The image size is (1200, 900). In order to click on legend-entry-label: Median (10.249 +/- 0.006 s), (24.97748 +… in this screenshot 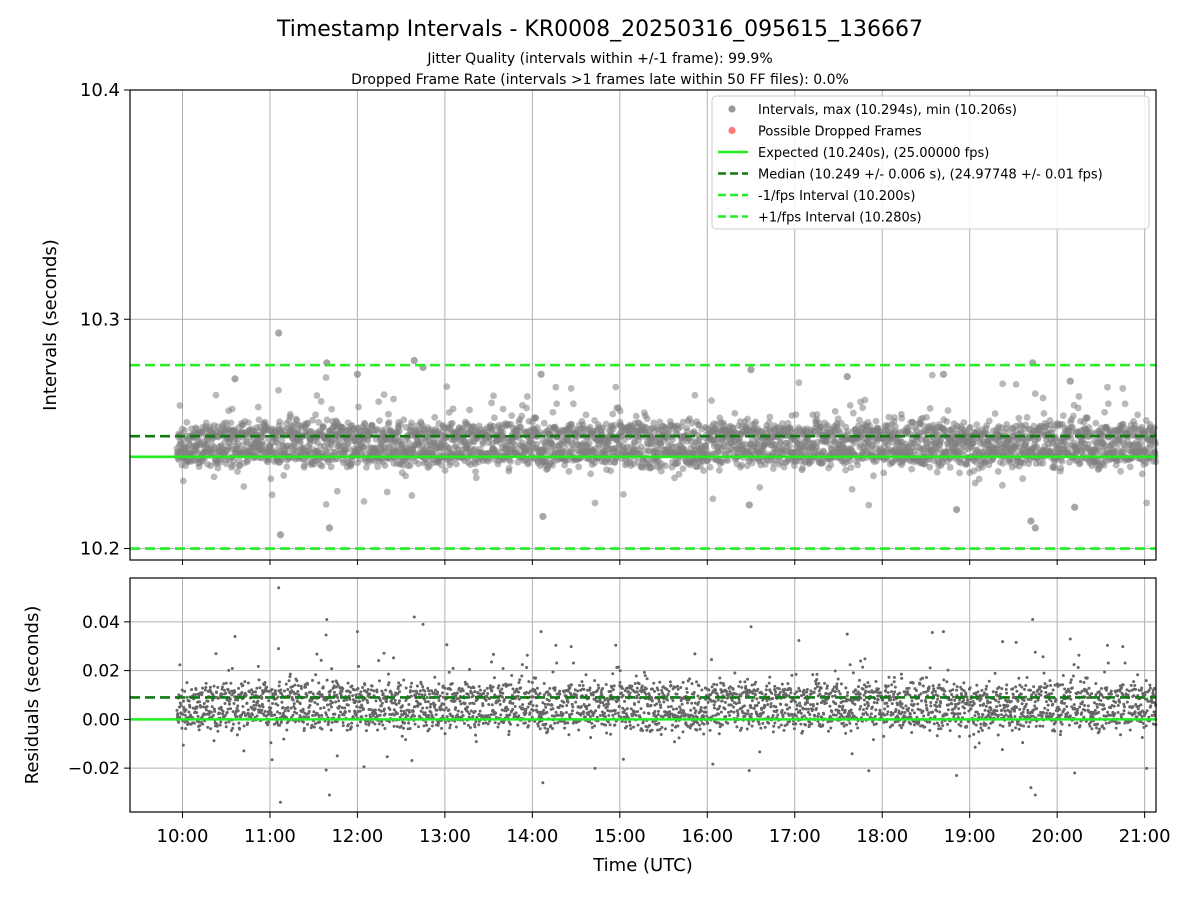, I will do `click(930, 175)`.